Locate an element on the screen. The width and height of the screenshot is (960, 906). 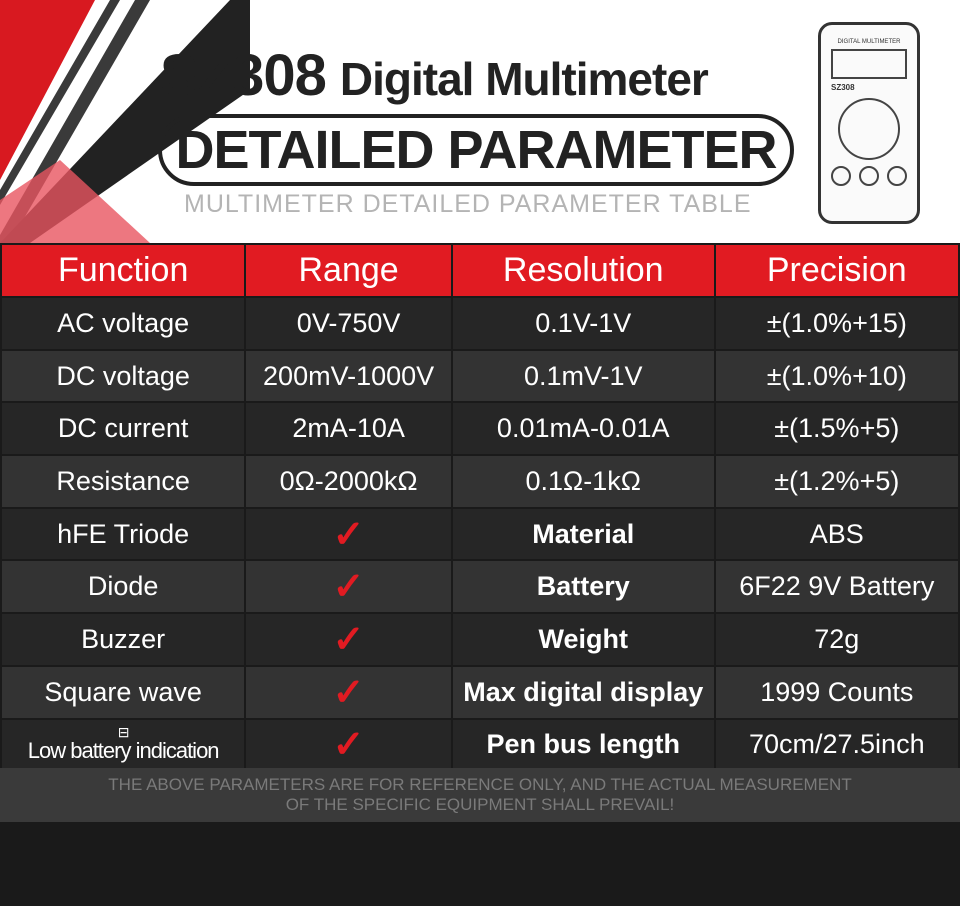
multimeter-illustration: DIGITAL MULTIMETER SZ308 is located at coordinates (869, 123).